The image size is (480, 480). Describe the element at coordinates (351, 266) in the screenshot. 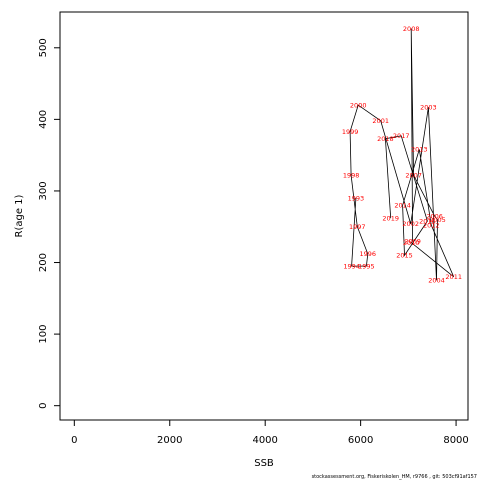

I see `point-label-1994: 1994` at that location.